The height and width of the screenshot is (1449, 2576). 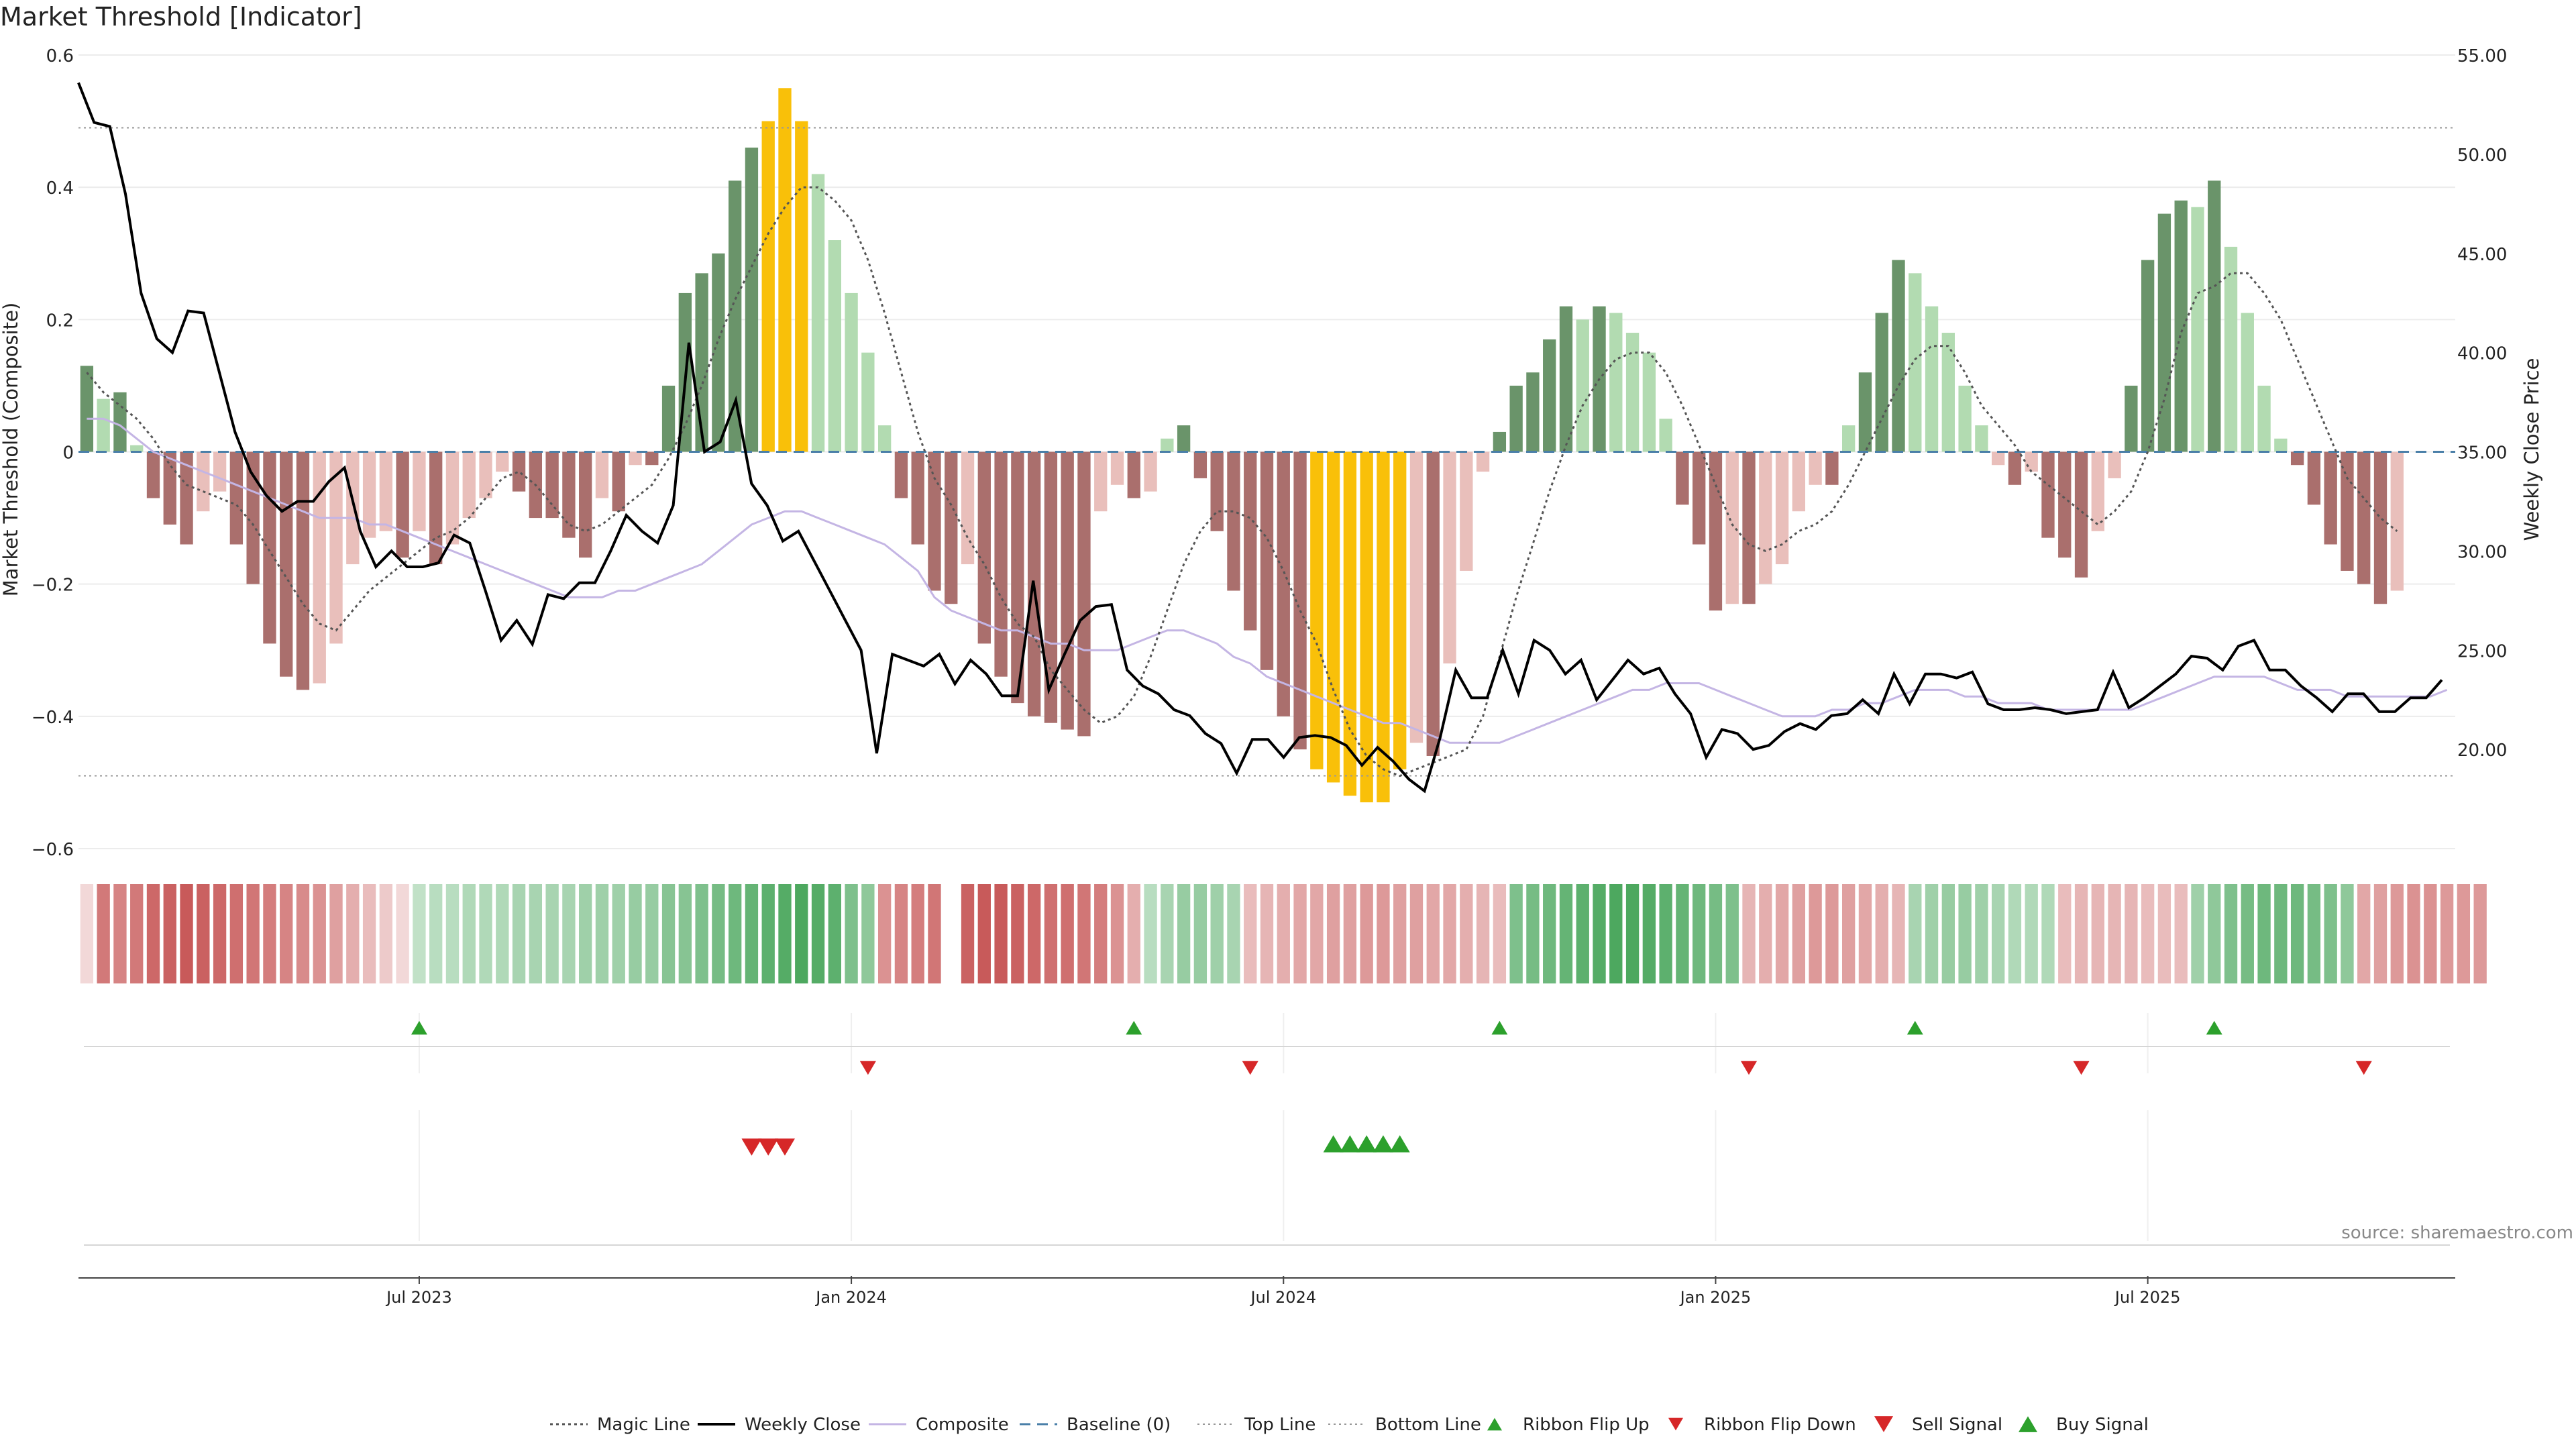 I want to click on y-tick-label: 0, so click(x=68, y=453).